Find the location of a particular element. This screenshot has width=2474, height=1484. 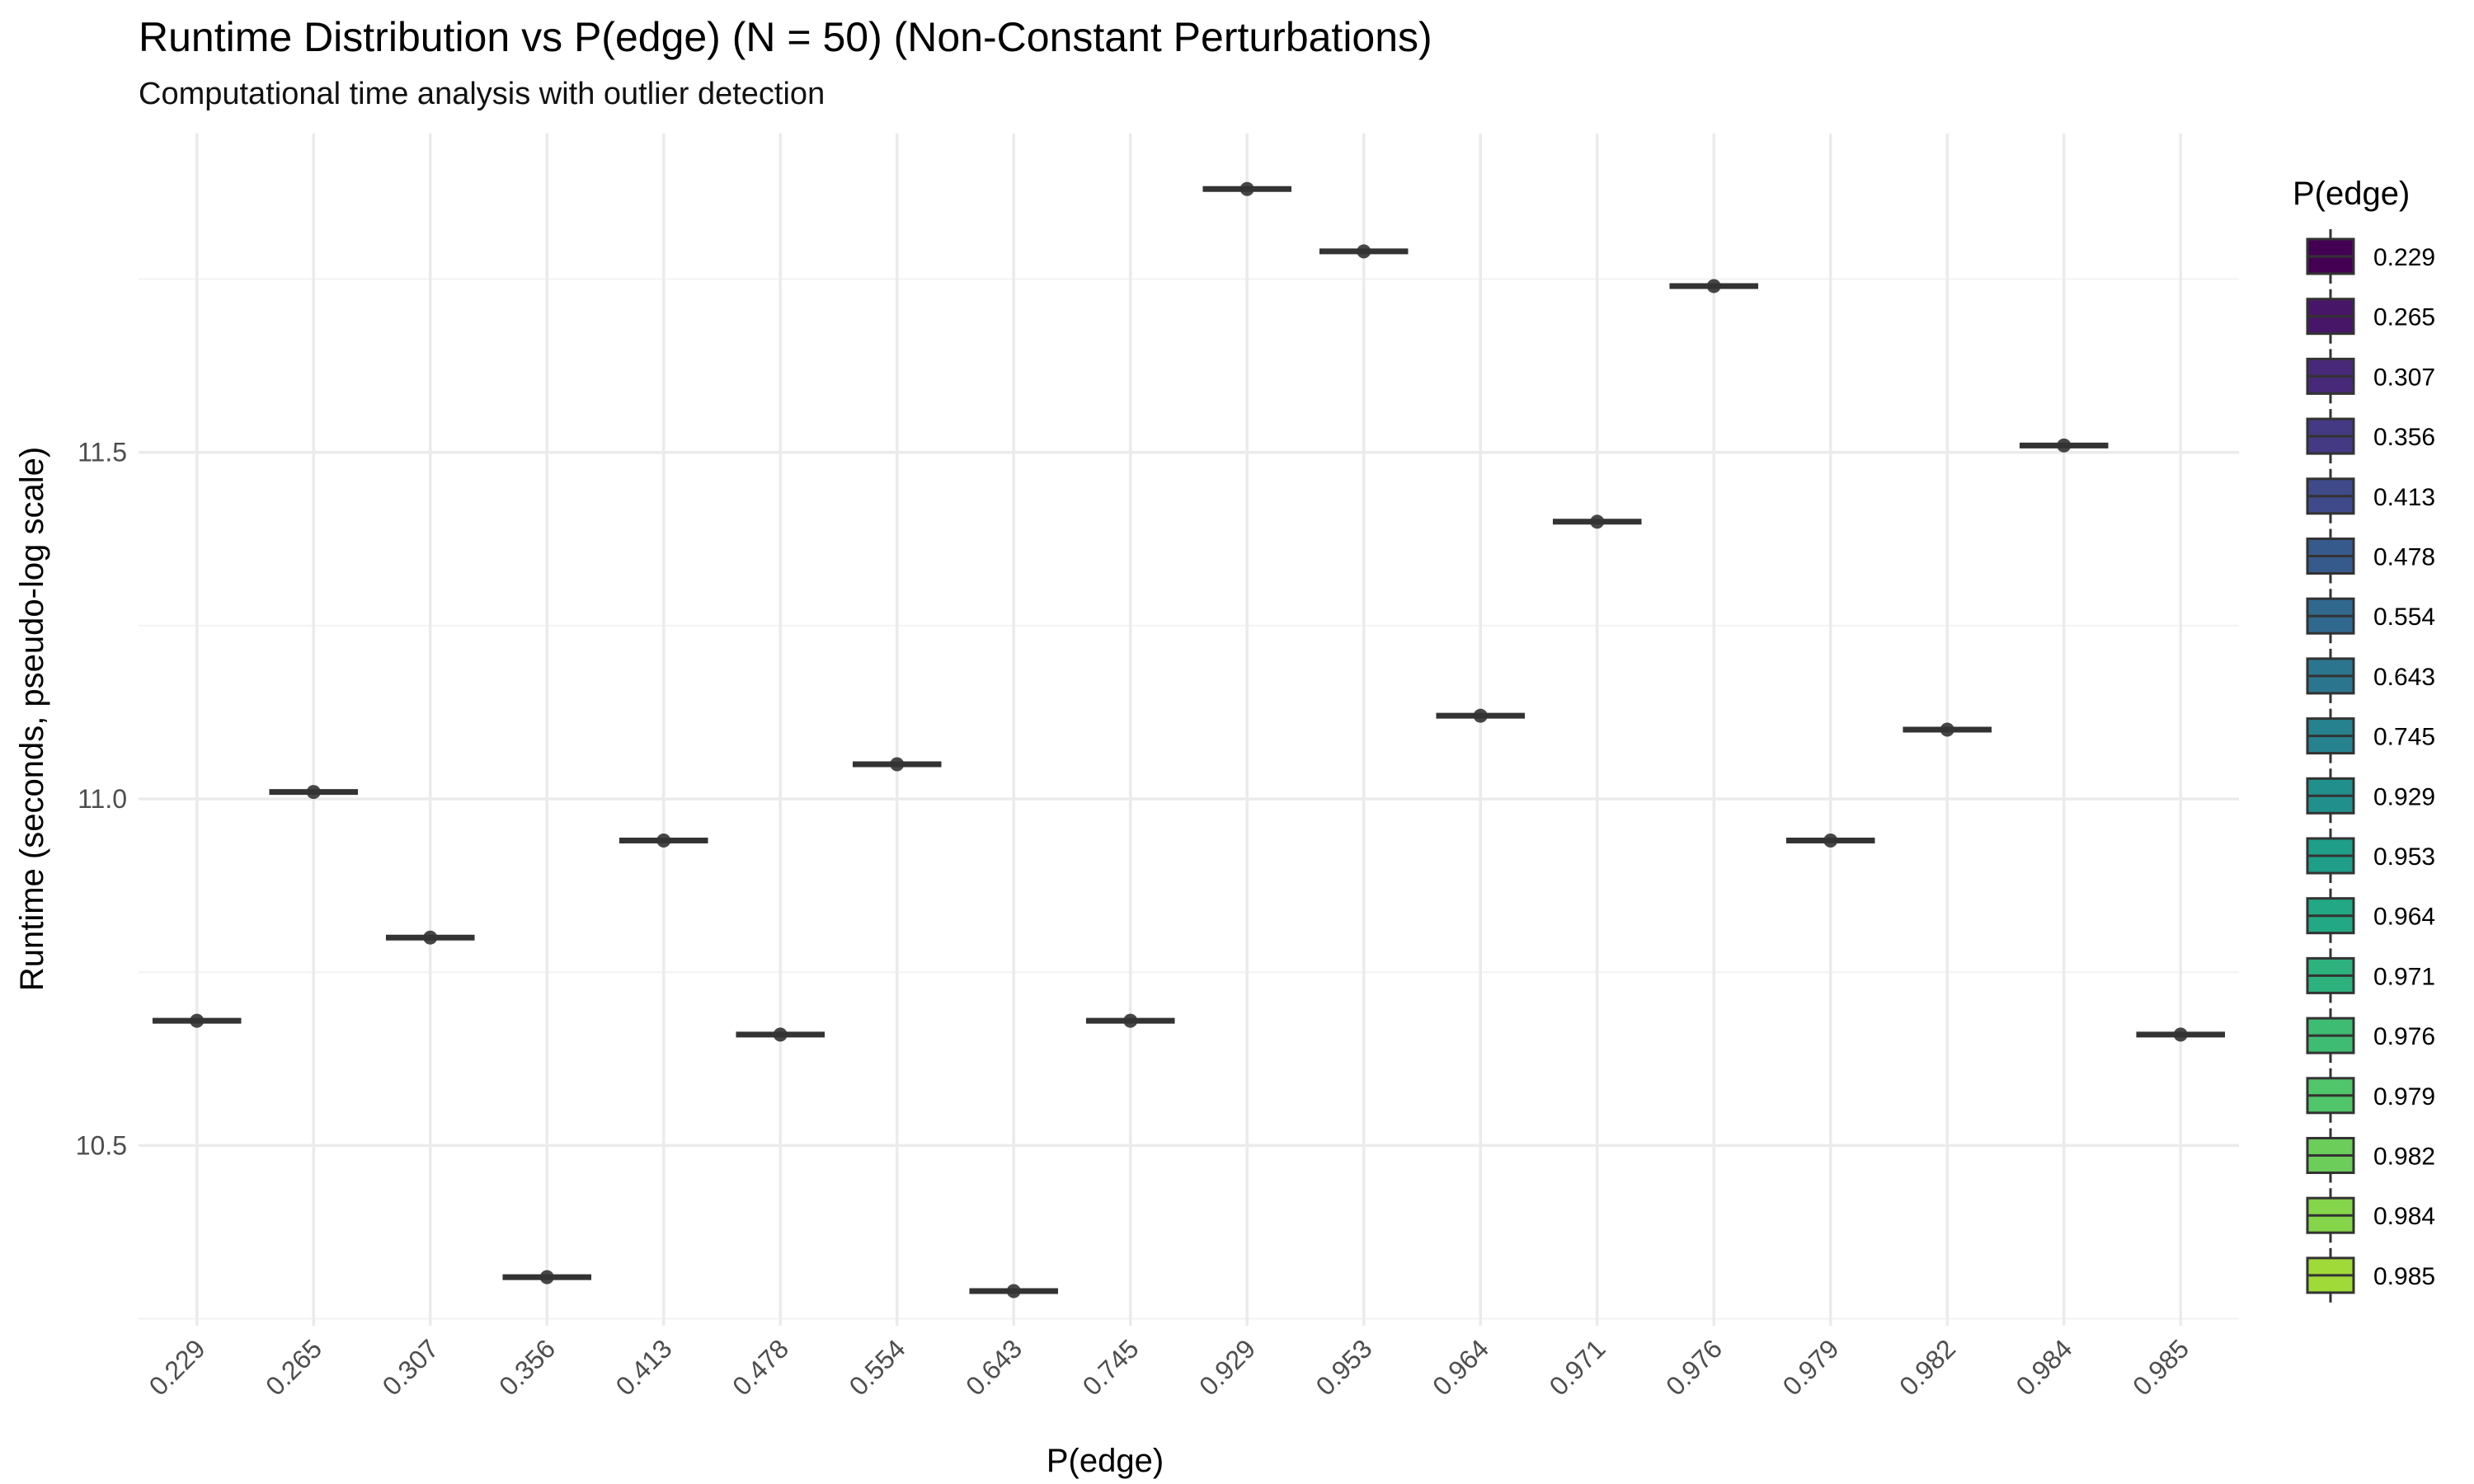

box-0.413 is located at coordinates (663, 841).